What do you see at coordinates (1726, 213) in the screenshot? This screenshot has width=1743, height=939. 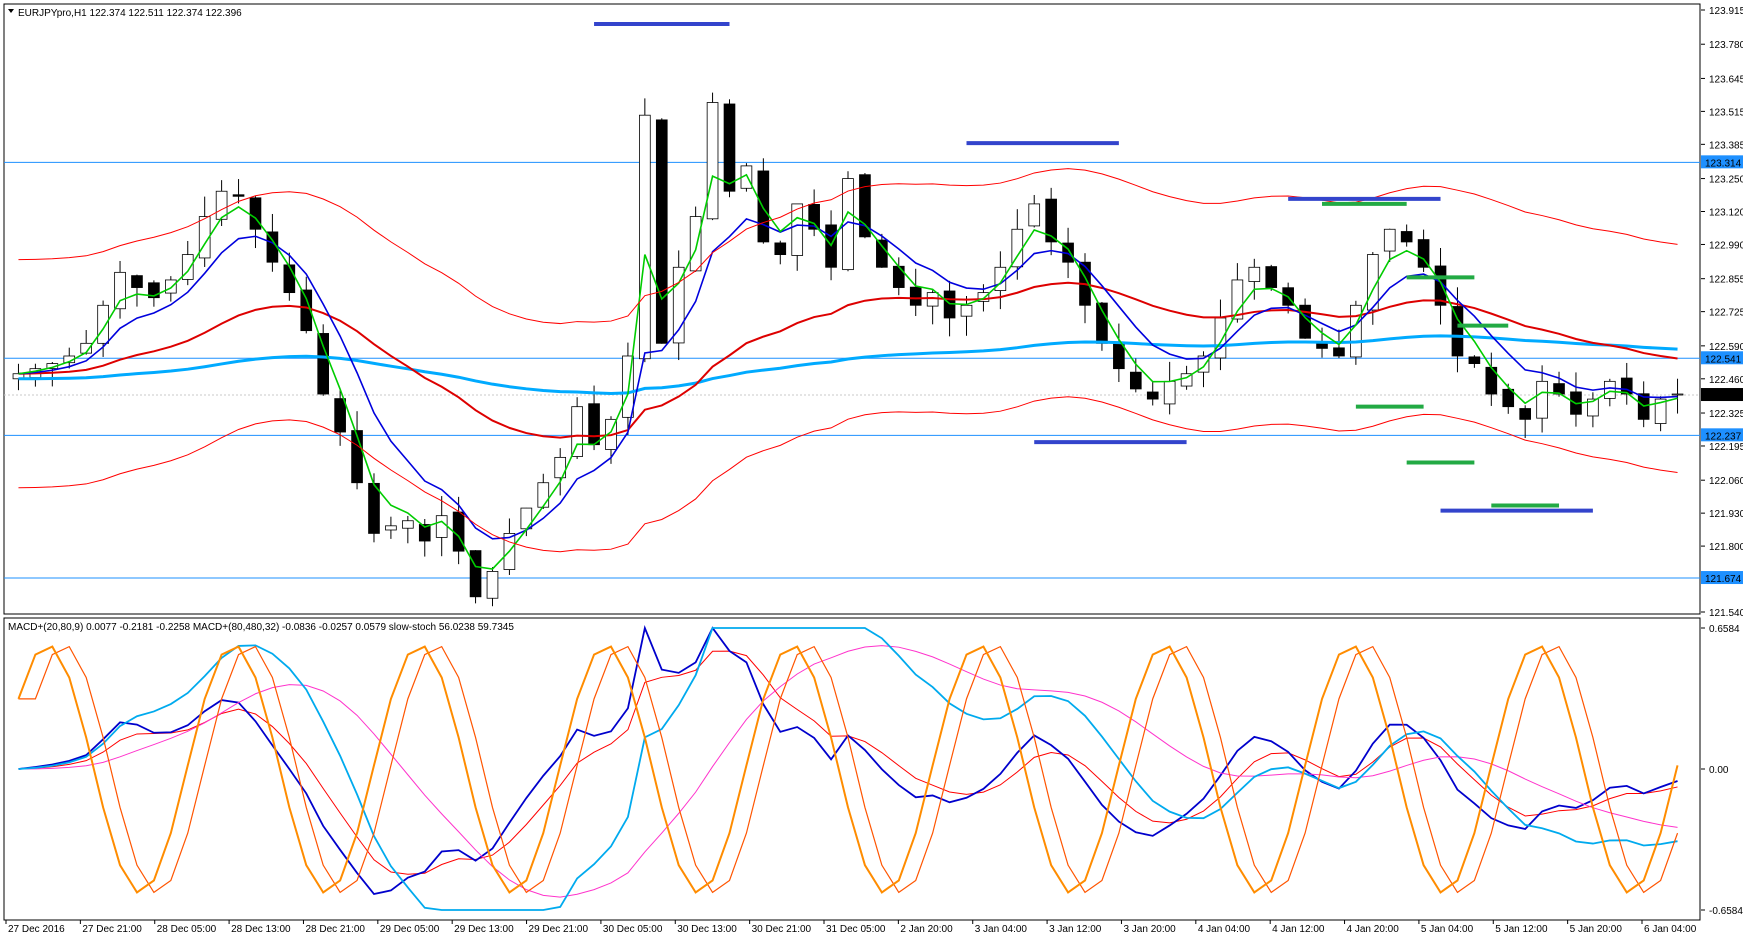 I see `price-tick-label: 123.120` at bounding box center [1726, 213].